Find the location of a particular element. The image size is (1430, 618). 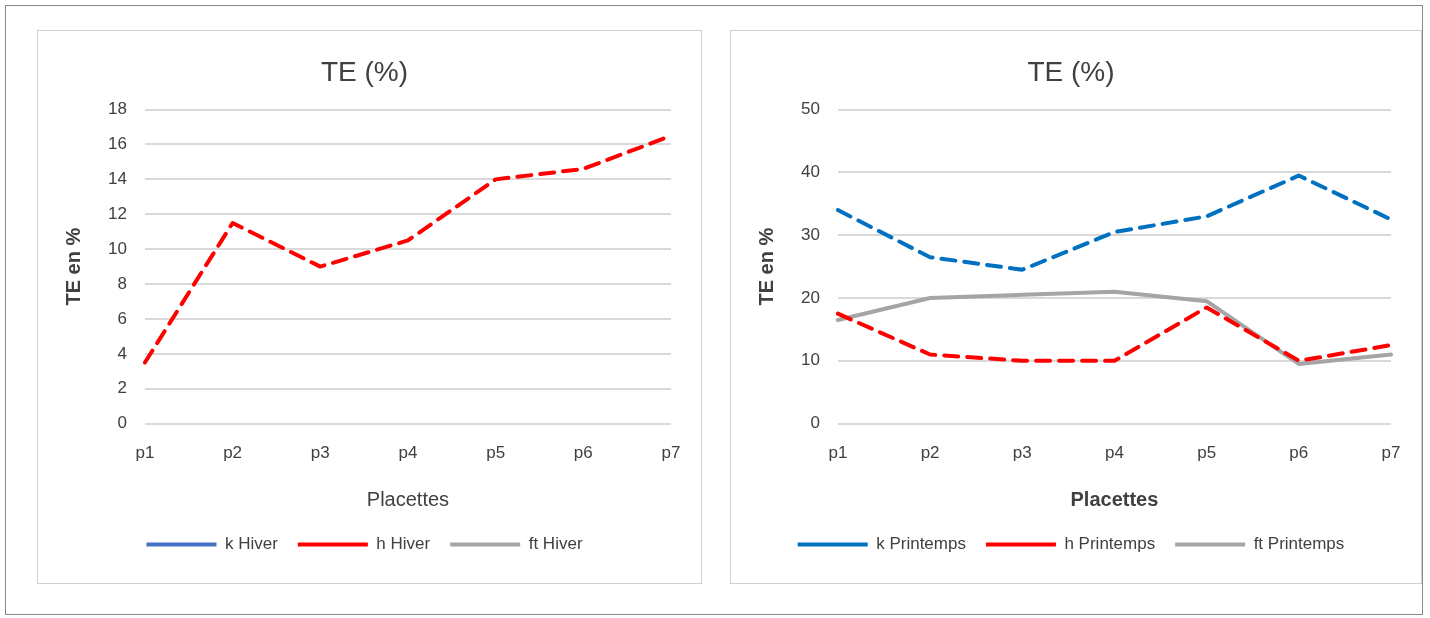

legend-label: h Printemps is located at coordinates (1110, 544).